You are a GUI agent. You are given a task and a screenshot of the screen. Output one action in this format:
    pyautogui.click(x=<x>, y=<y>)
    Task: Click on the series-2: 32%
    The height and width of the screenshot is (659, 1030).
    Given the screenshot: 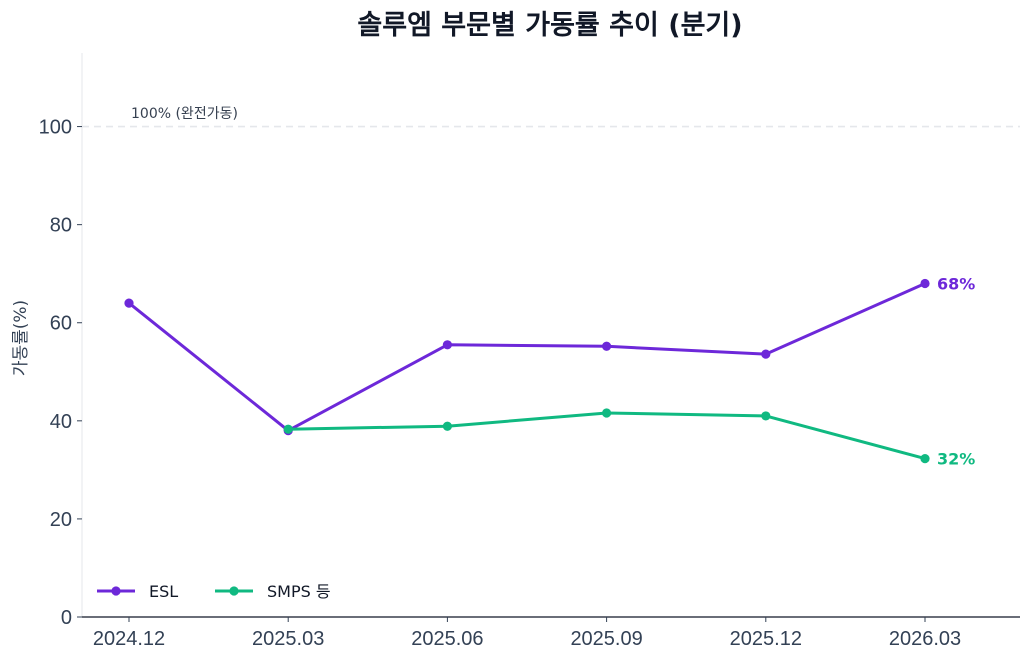 What is the action you would take?
    pyautogui.click(x=629, y=438)
    